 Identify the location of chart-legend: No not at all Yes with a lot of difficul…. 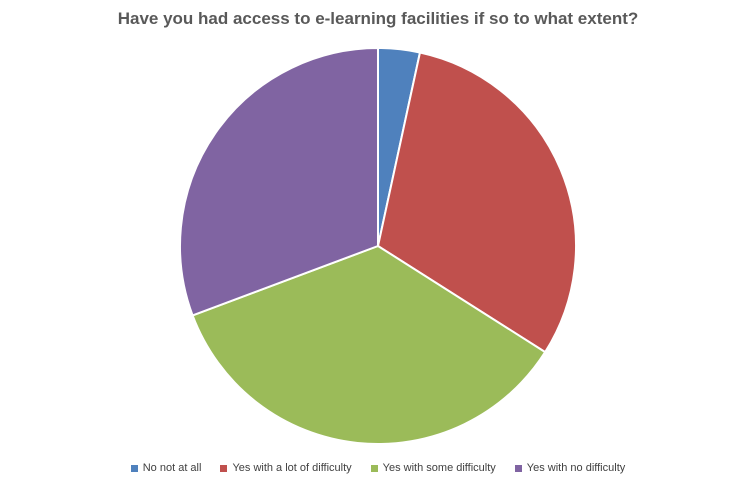
(378, 468).